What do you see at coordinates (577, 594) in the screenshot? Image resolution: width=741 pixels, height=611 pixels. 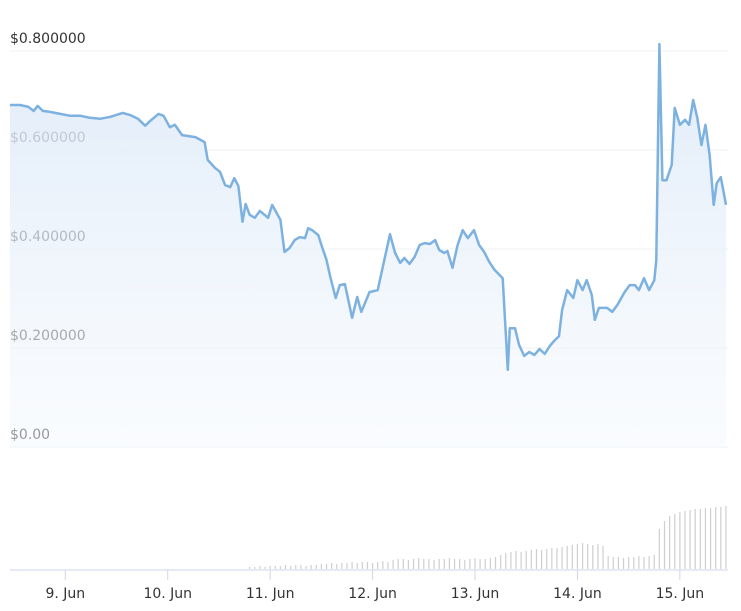 I see `x-tick-label: 14. Jun` at bounding box center [577, 594].